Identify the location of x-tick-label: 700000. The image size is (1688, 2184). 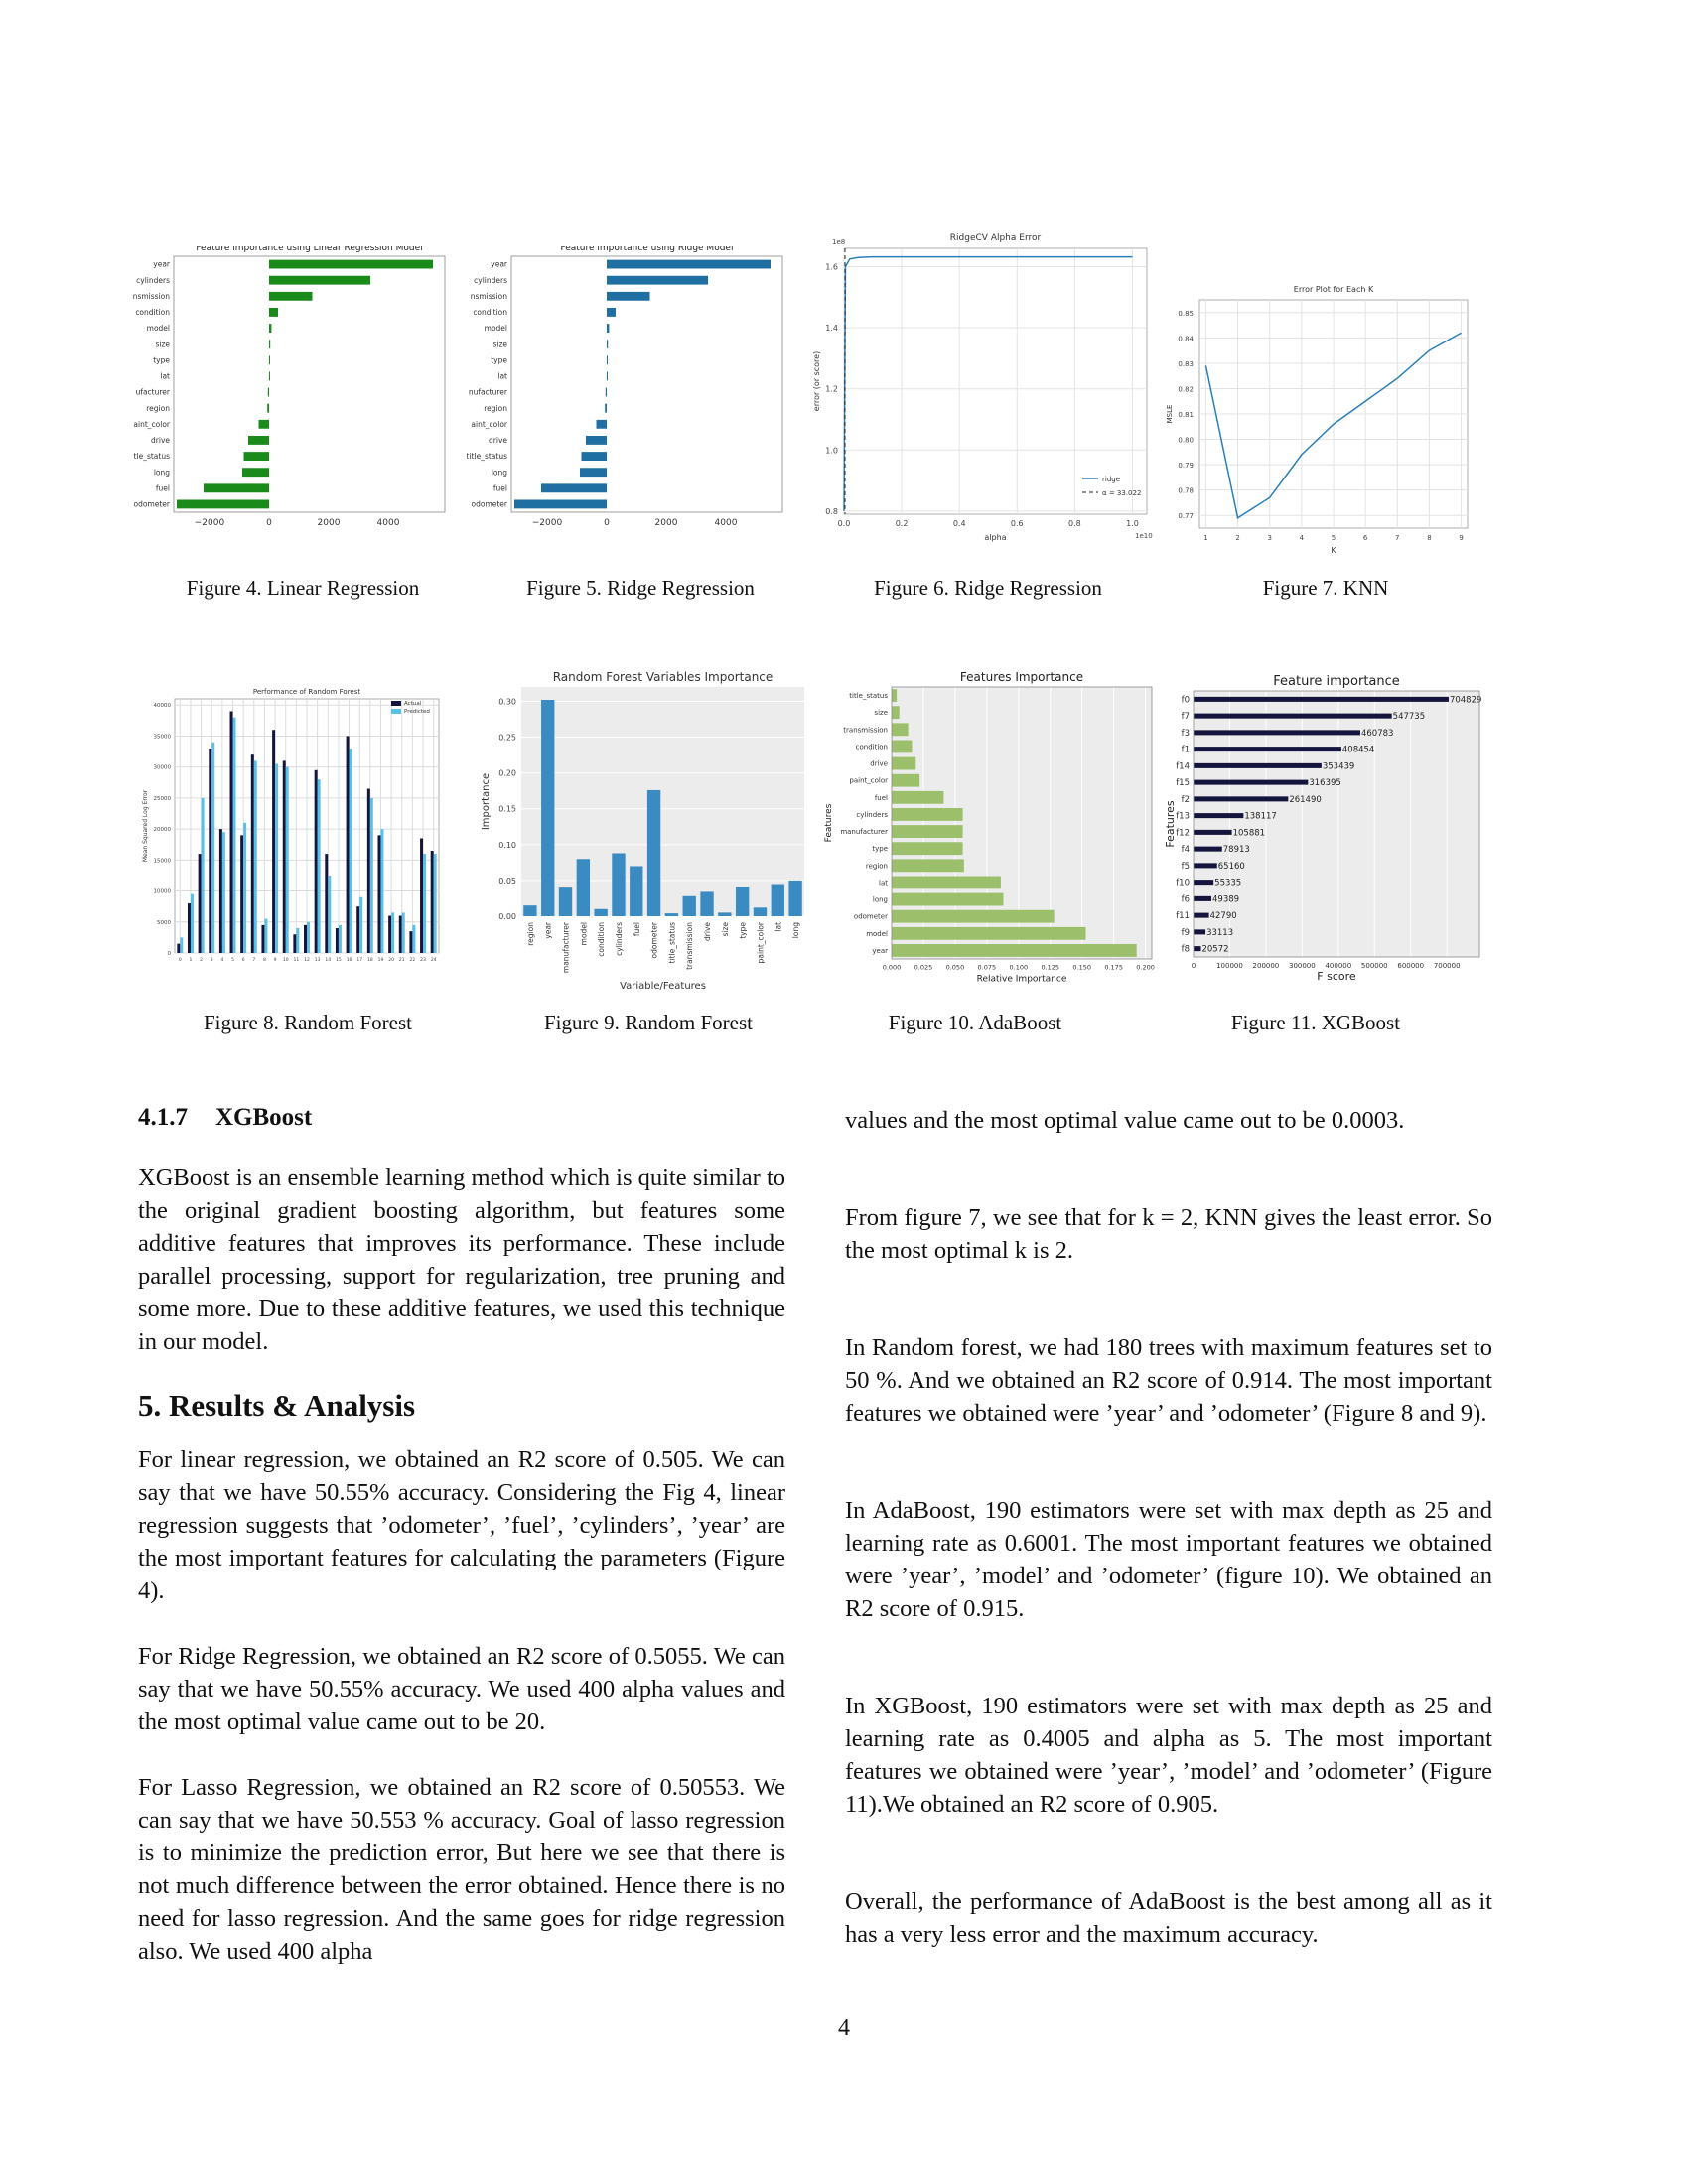
(1447, 966).